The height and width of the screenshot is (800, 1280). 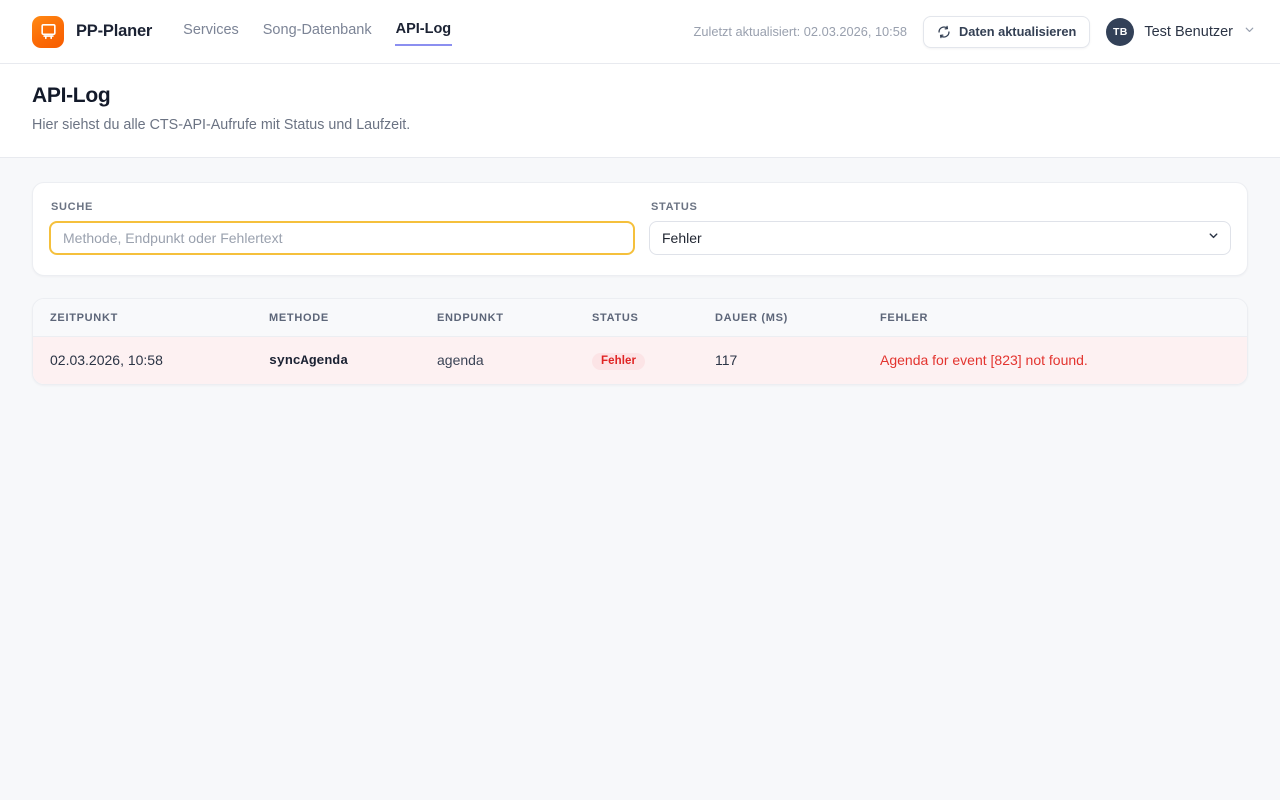 I want to click on column-header-status: STATUS, so click(x=643, y=318).